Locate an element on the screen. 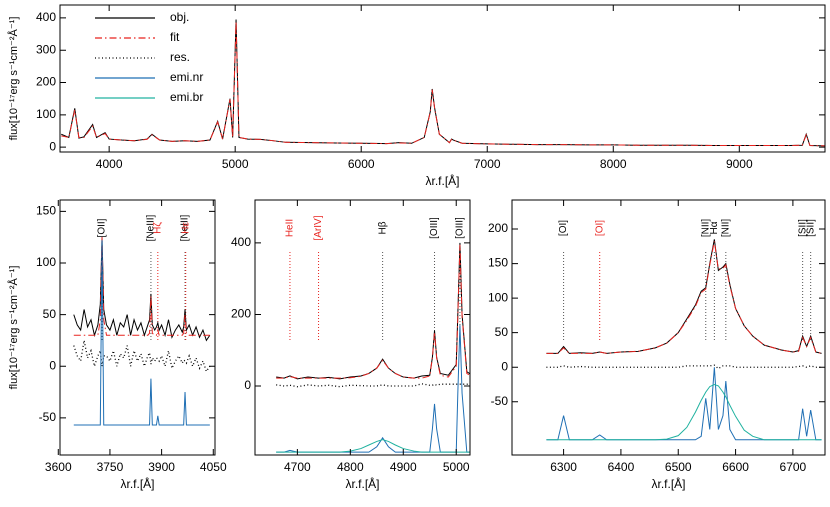 The image size is (830, 507). x-tick-label: 3900 is located at coordinates (161, 467).